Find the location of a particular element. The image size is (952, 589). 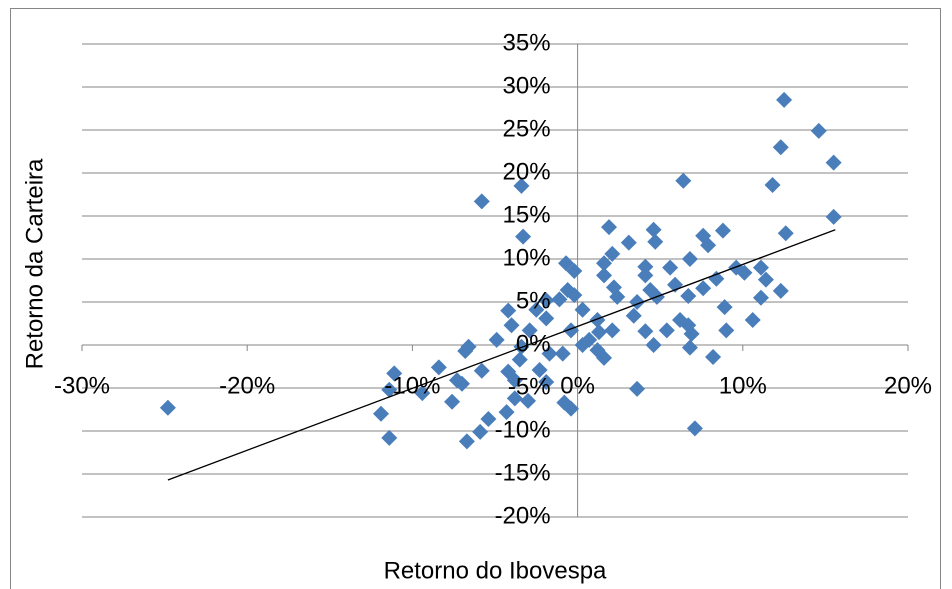

x-axis-title: Retorno do Ibovespa is located at coordinates (495, 570).